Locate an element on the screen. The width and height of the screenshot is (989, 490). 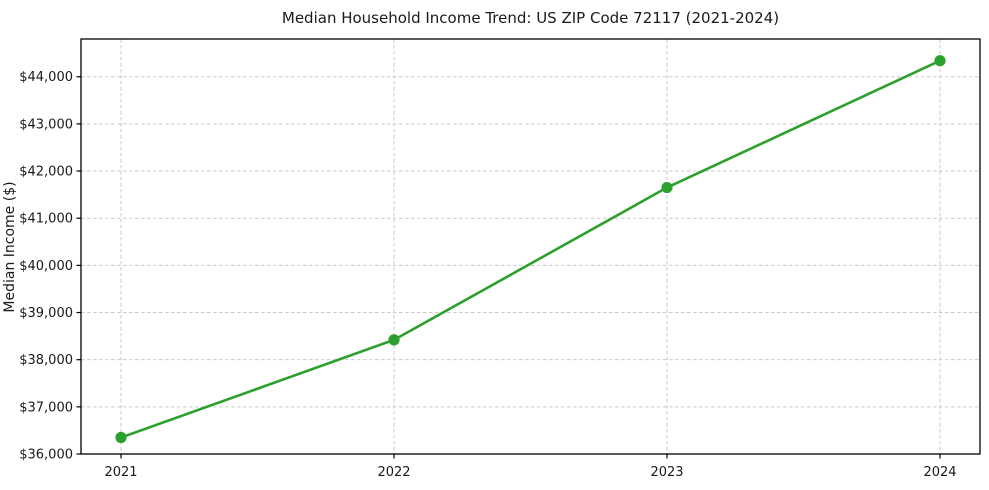
y-tick-label: $41,000 is located at coordinates (46, 219).